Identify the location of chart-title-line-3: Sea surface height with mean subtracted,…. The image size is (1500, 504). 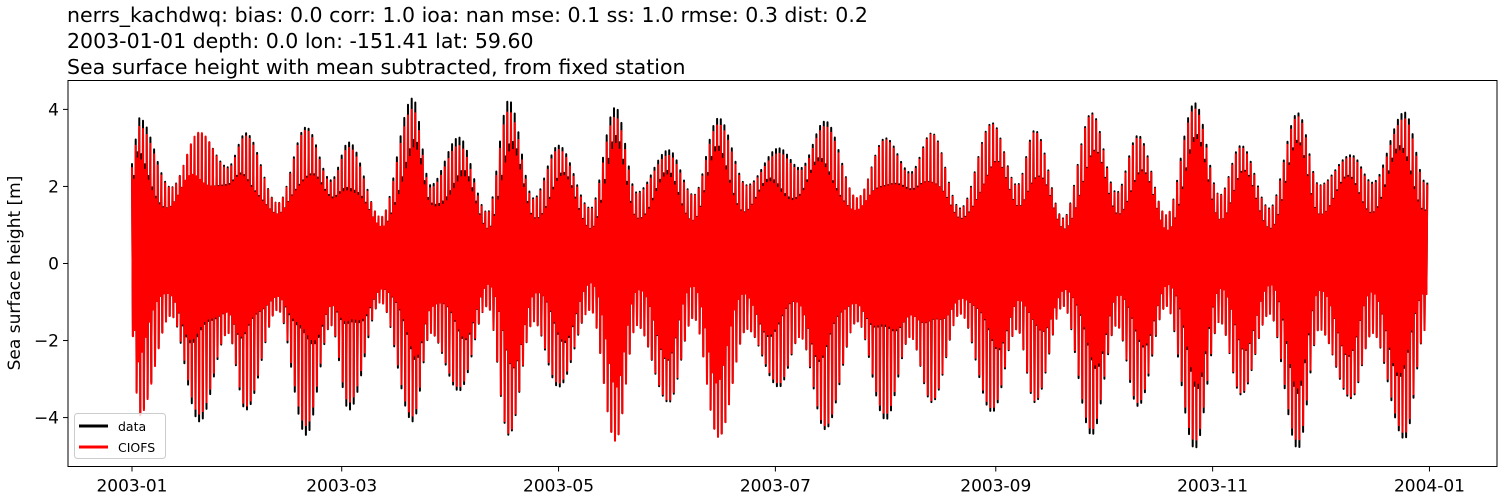
(376, 67).